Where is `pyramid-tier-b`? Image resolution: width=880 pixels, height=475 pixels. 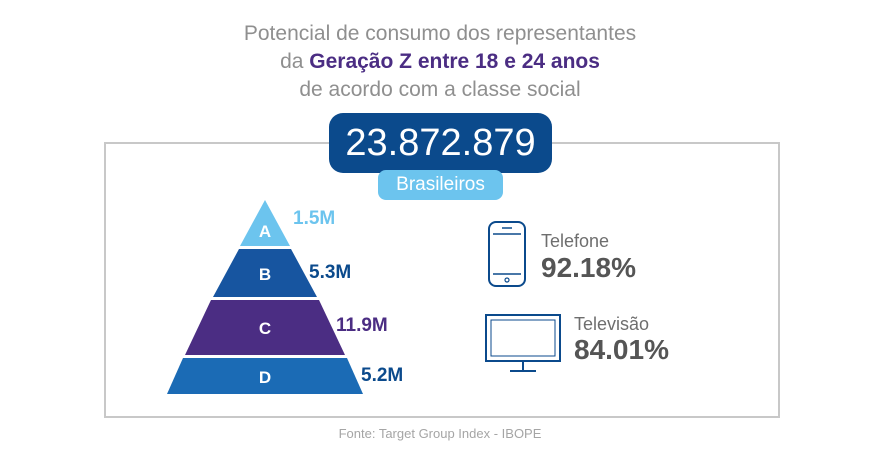
pyramid-tier-b is located at coordinates (265, 273).